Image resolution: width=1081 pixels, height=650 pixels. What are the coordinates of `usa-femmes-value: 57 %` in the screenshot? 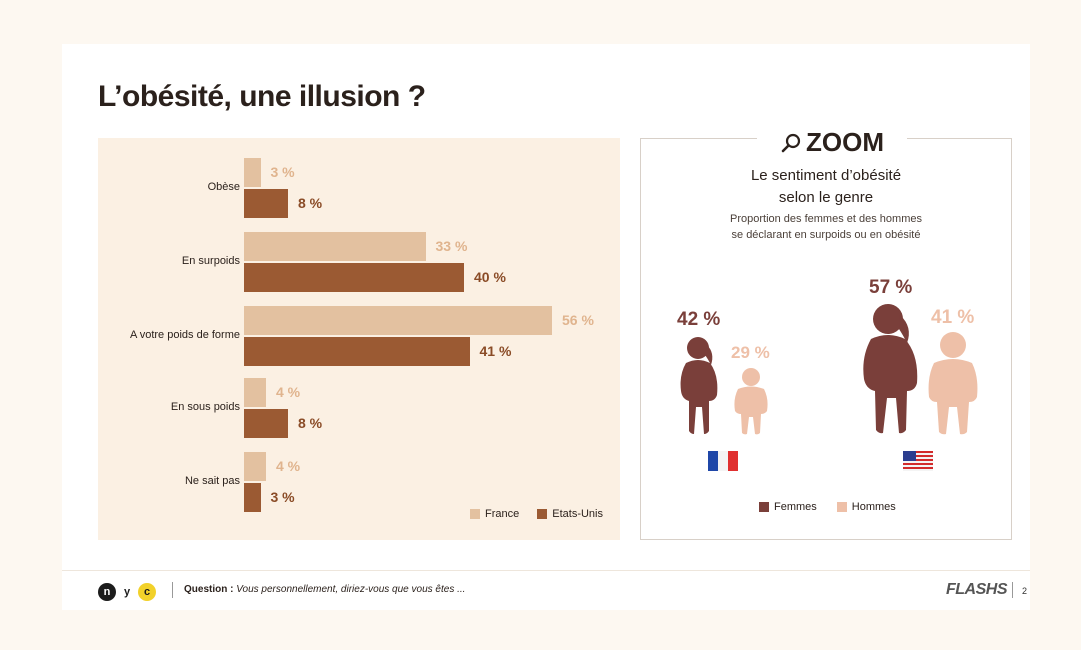 It's located at (891, 287).